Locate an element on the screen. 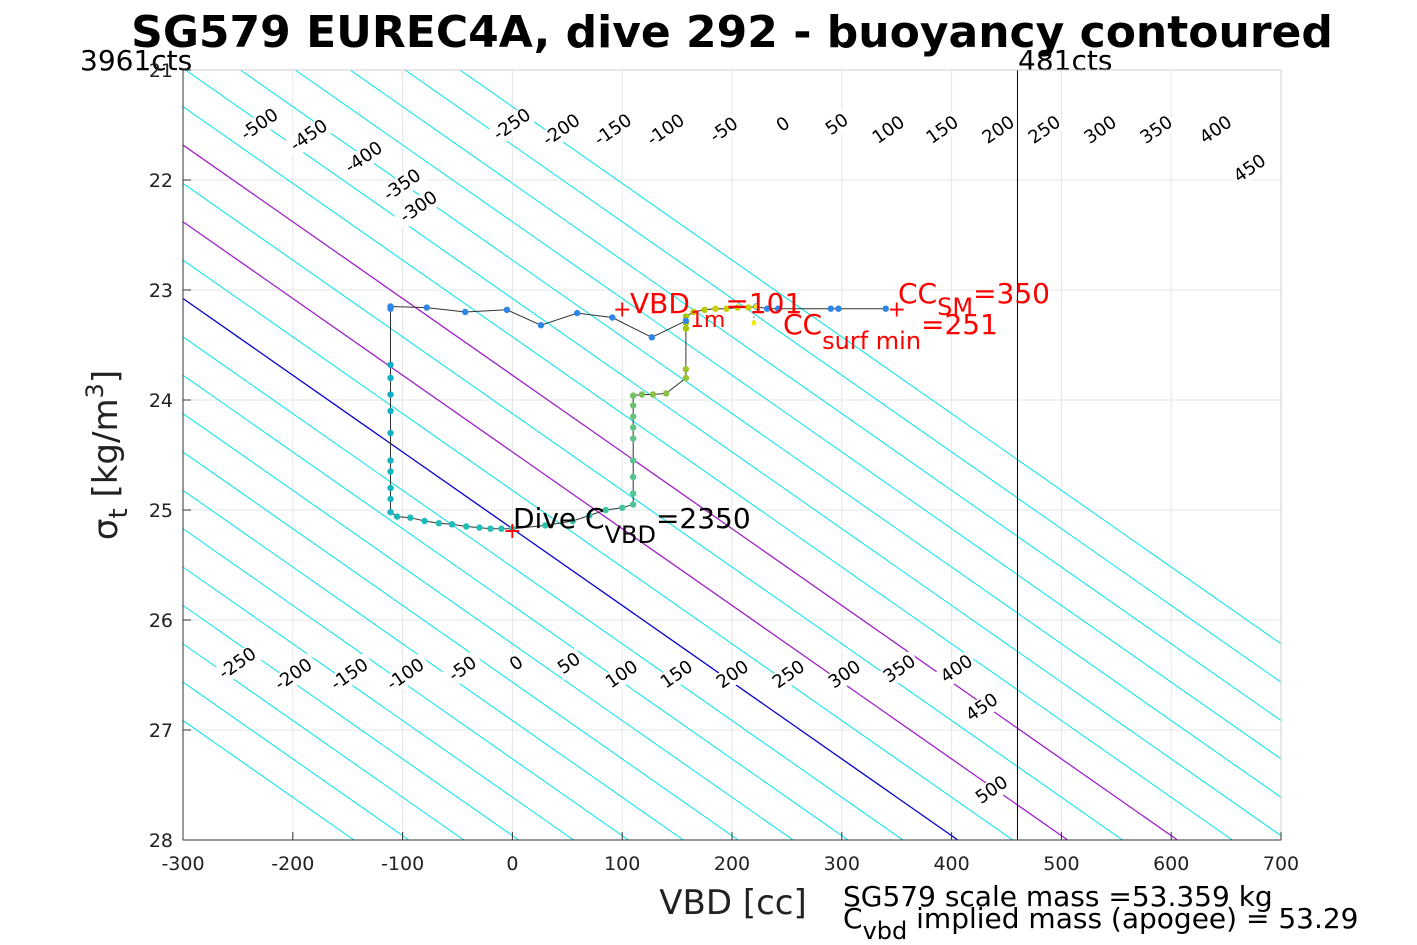 The height and width of the screenshot is (945, 1417). cc-sm-annotation: CCSM=350 is located at coordinates (974, 299).